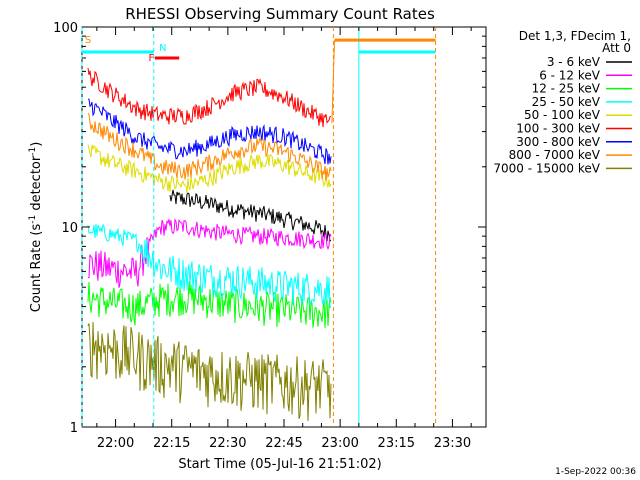 This screenshot has height=480, width=640. I want to click on x-tick-label: 22:30, so click(227, 443).